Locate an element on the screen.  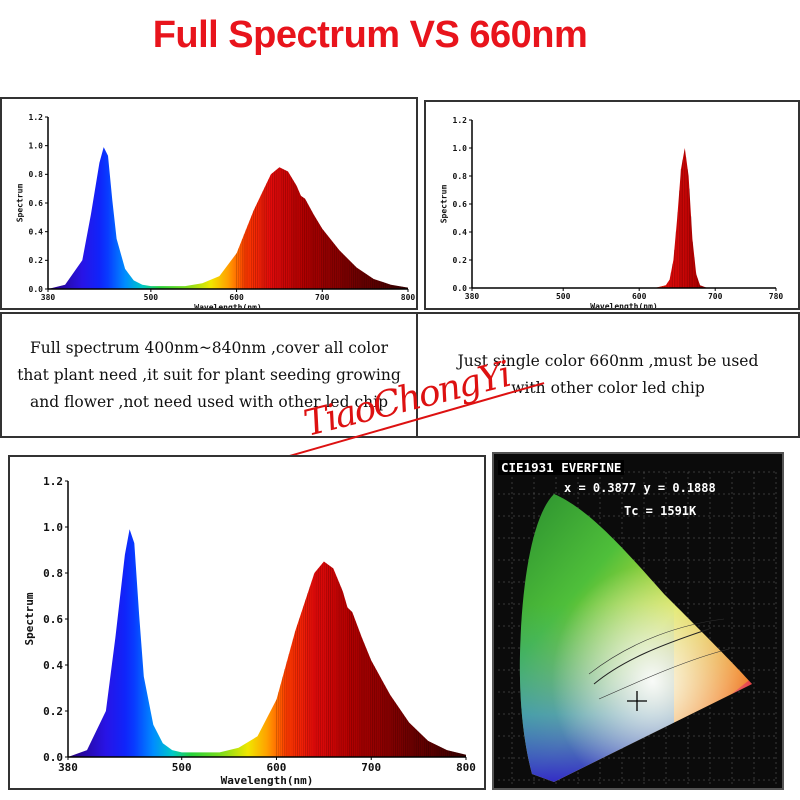
cie-header: CIE1931 EVERFINE is located at coordinates (561, 467).